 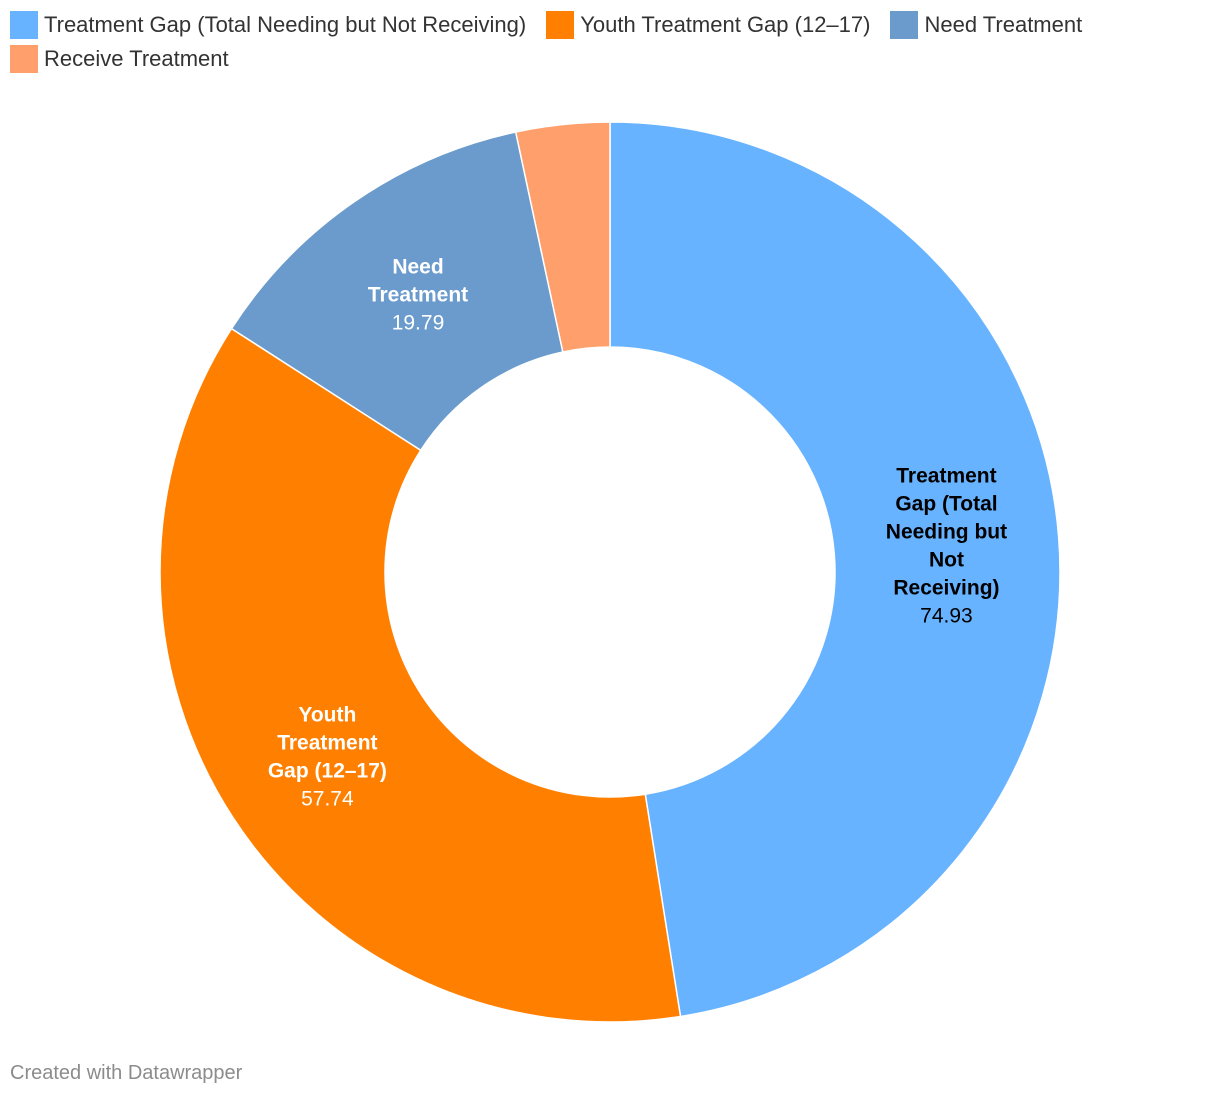 I want to click on slice-category-label: Need, so click(x=417, y=266).